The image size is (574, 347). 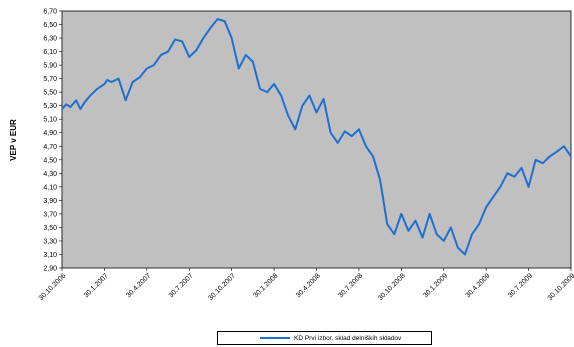 I want to click on y-tick-label: 4,90, so click(x=50, y=133).